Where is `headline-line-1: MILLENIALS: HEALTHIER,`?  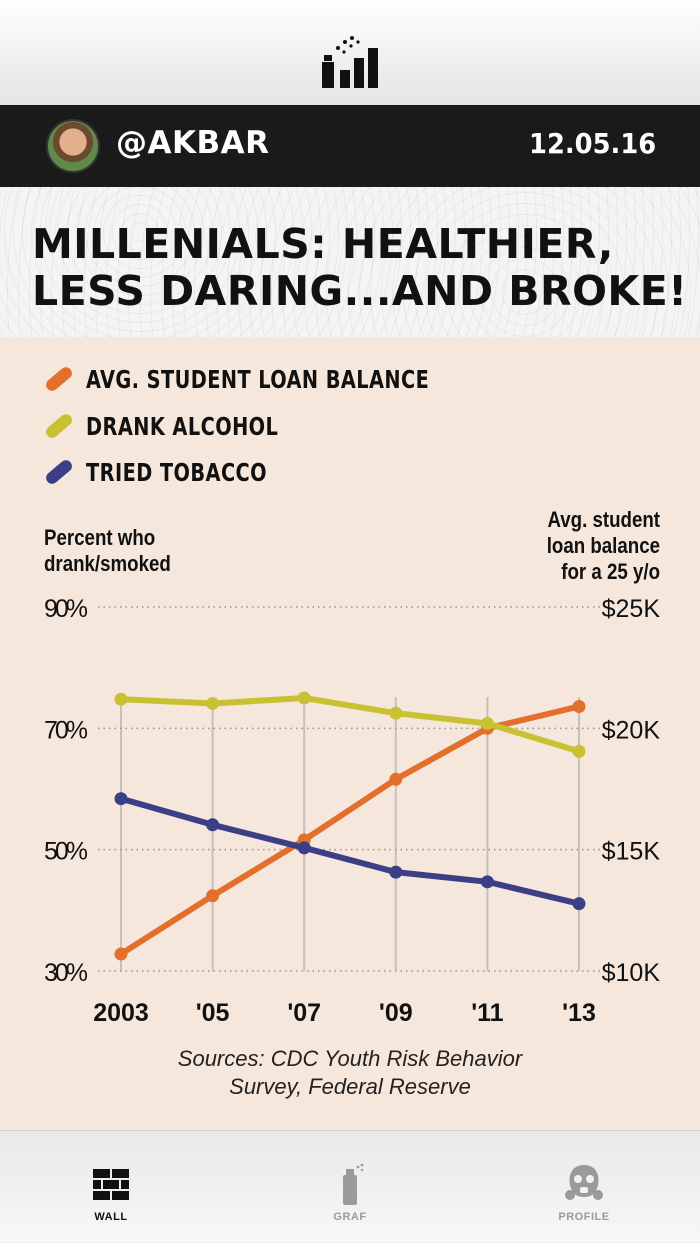
headline-line-1: MILLENIALS: HEALTHIER, is located at coordinates (323, 244).